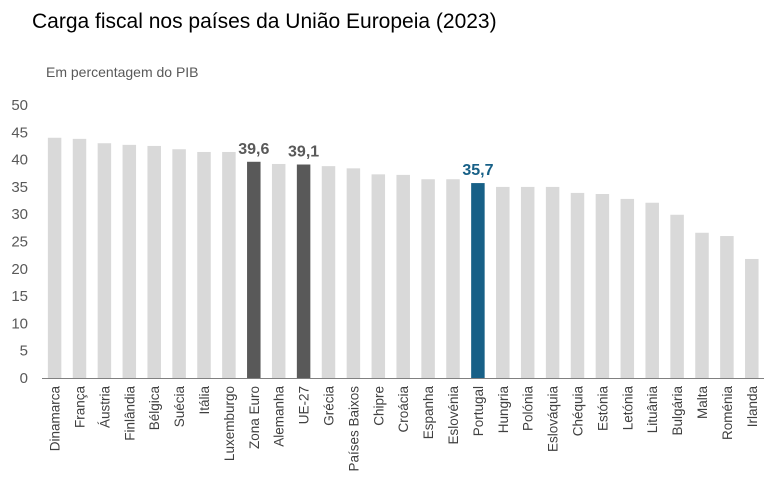 The width and height of the screenshot is (777, 499). Describe the element at coordinates (129, 261) in the screenshot. I see `bar-Finlândia` at that location.